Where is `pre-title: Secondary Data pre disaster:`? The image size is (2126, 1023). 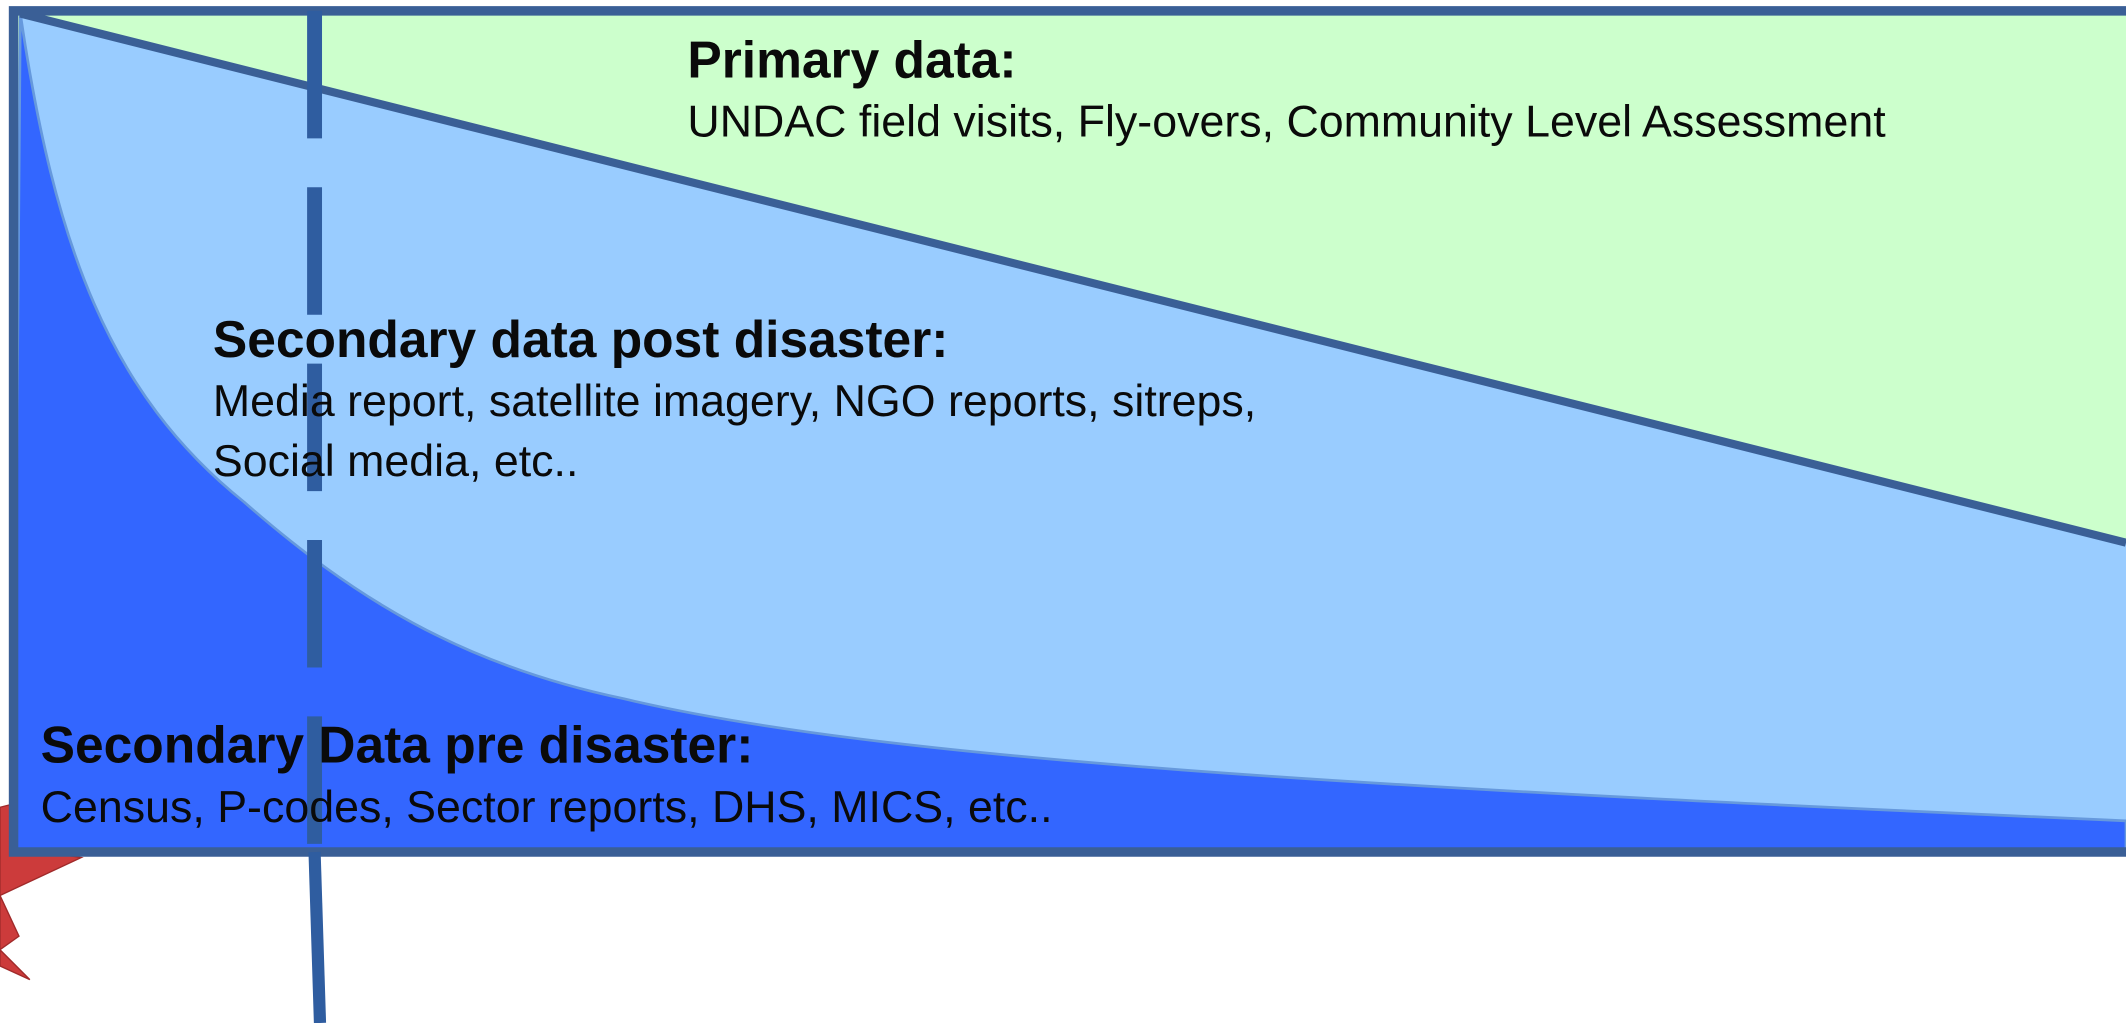 pre-title: Secondary Data pre disaster: is located at coordinates (397, 745).